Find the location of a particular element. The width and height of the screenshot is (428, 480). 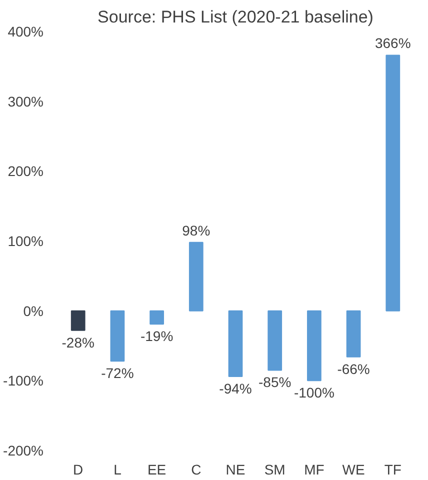

data-label: -28% is located at coordinates (78, 342).